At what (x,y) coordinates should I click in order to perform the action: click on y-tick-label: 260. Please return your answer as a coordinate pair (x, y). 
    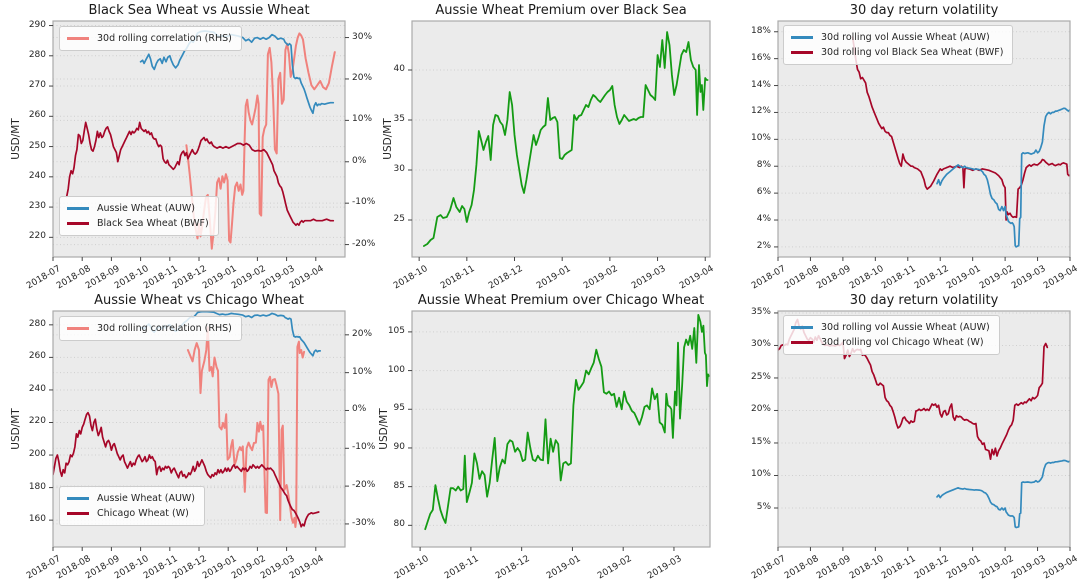
    Looking at the image, I should click on (37, 115).